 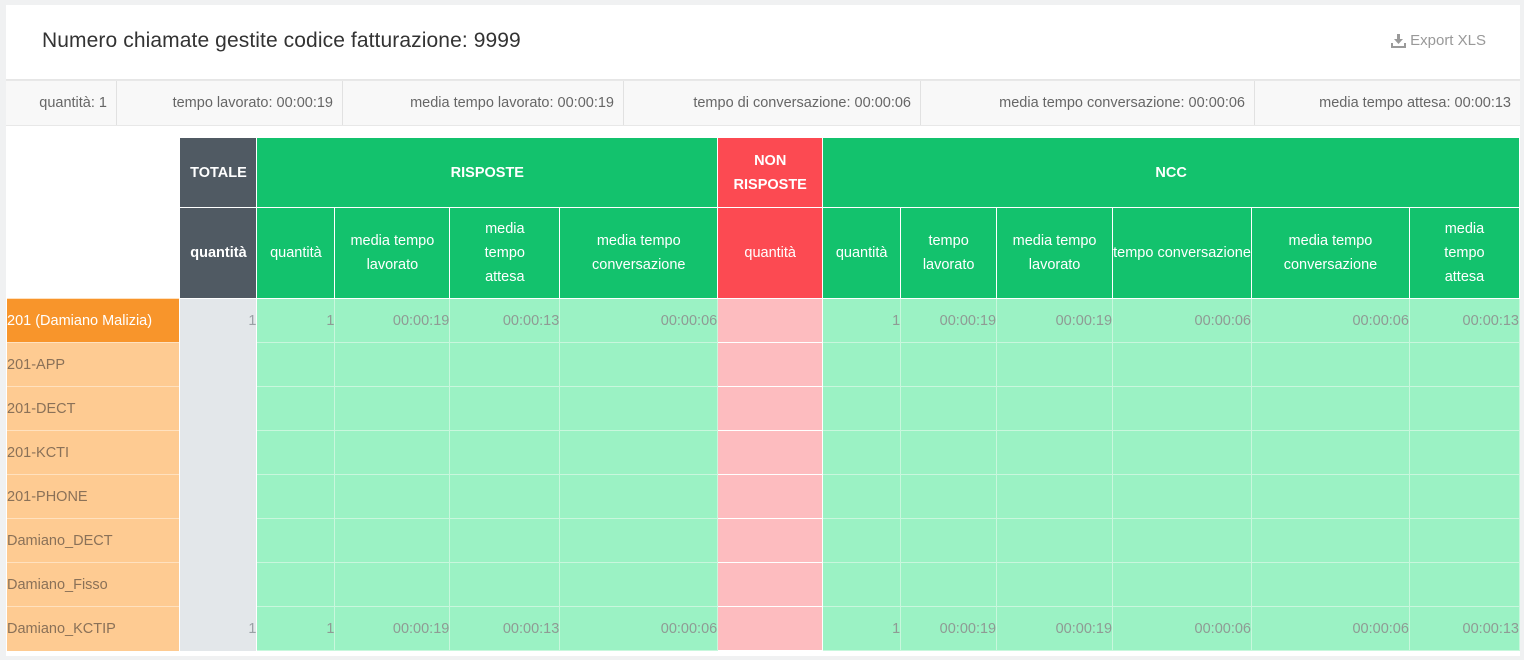 I want to click on col-non-risposte-quantita: quantità, so click(x=770, y=253).